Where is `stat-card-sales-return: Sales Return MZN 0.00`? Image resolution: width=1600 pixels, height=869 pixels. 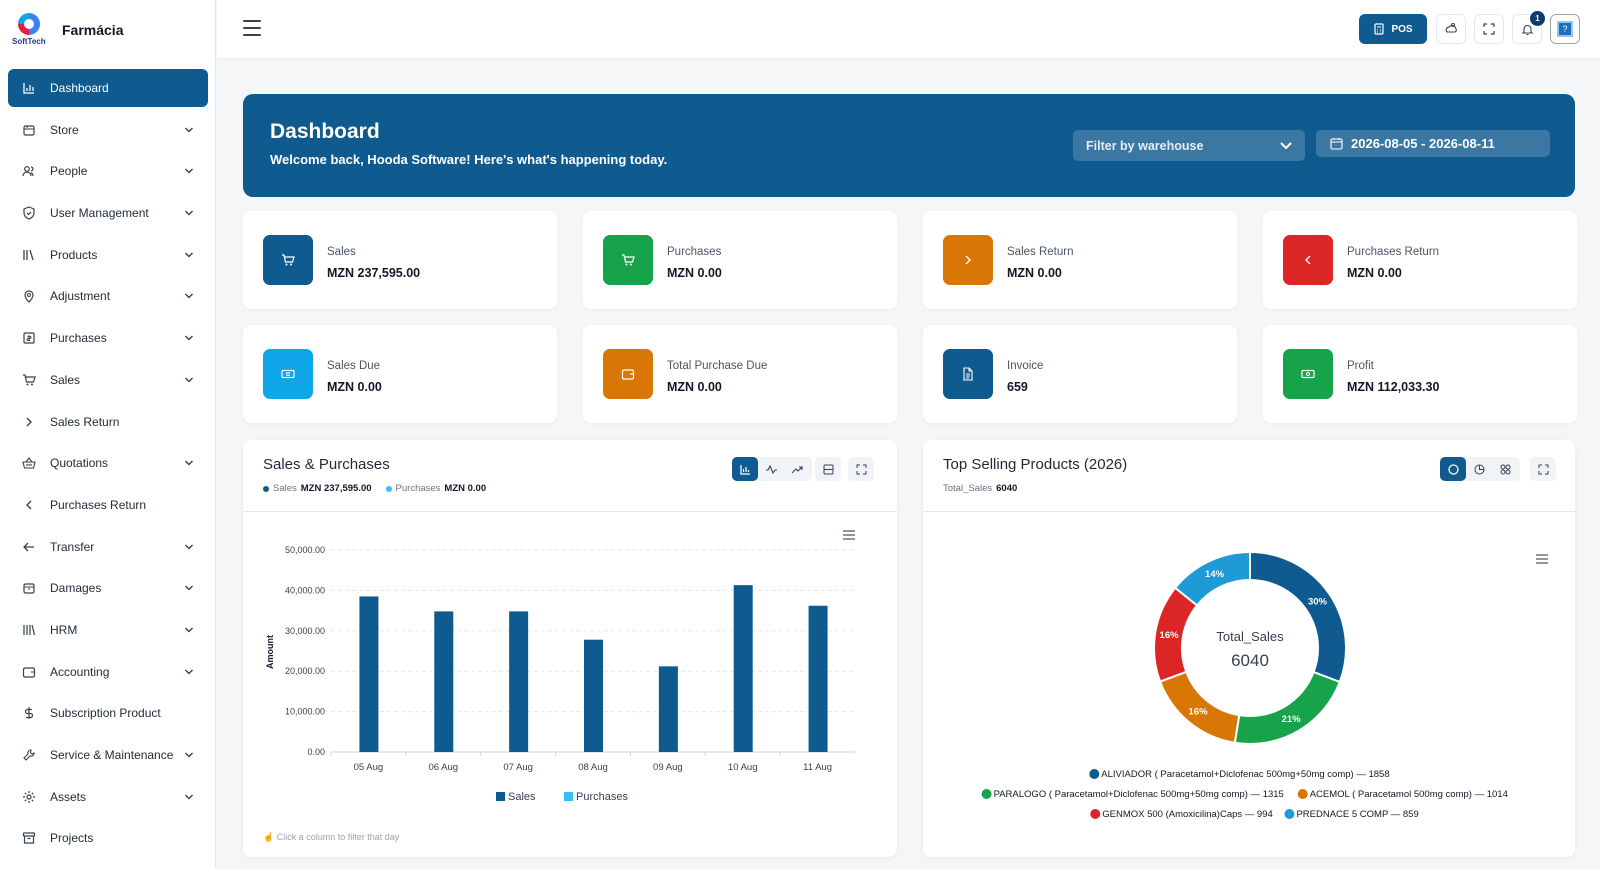
stat-card-sales-return: Sales Return MZN 0.00 is located at coordinates (1080, 260).